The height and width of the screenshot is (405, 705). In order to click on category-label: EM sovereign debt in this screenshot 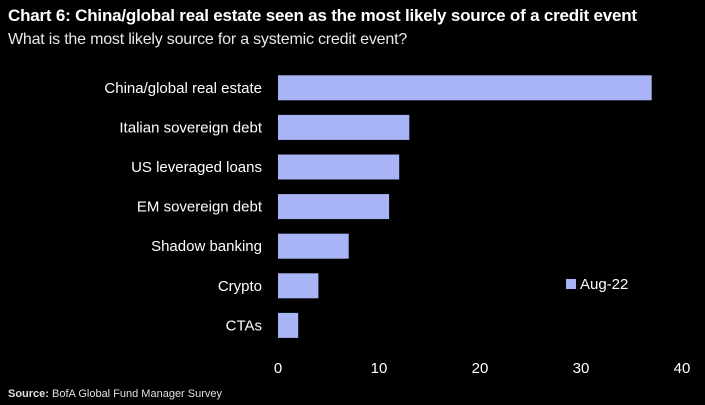, I will do `click(200, 207)`.